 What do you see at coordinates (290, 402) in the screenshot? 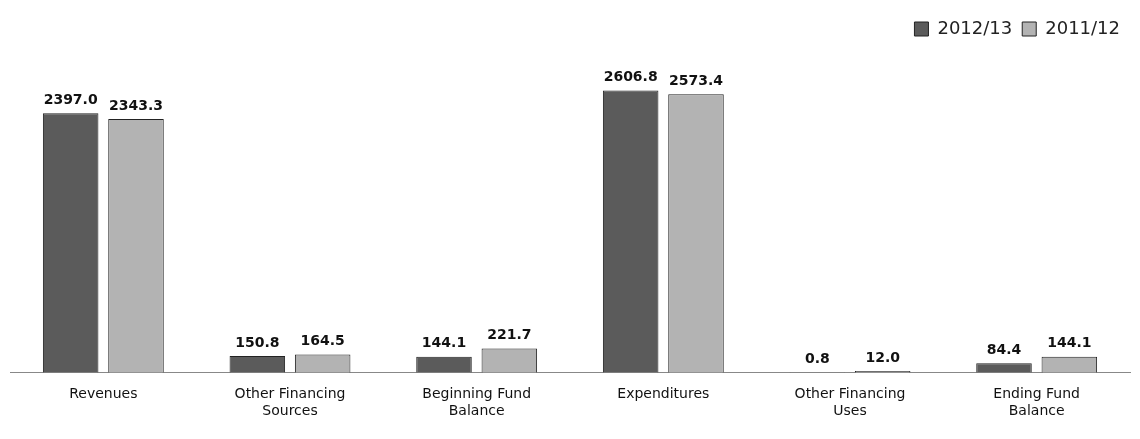
I see `x-tick-label: Other Financing Sources` at bounding box center [290, 402].